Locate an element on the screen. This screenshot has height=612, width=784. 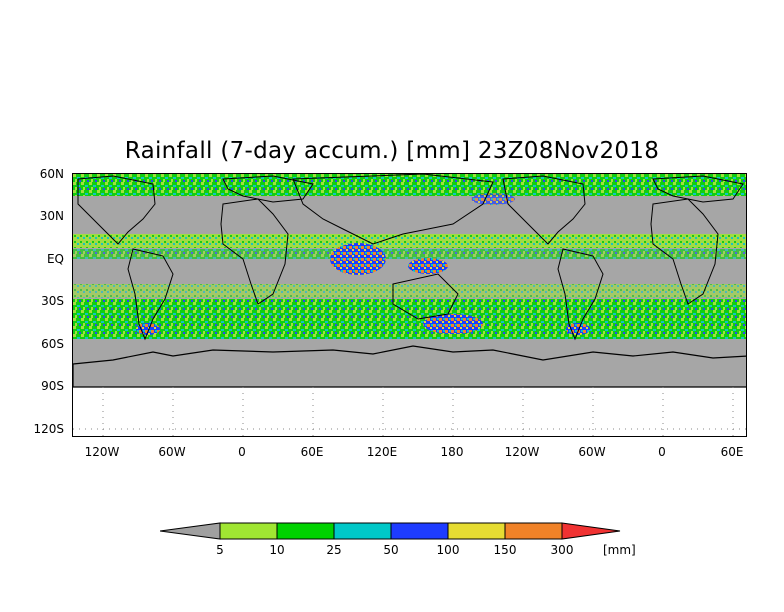
x-label-60w-repeat: 60W is located at coordinates (592, 452).